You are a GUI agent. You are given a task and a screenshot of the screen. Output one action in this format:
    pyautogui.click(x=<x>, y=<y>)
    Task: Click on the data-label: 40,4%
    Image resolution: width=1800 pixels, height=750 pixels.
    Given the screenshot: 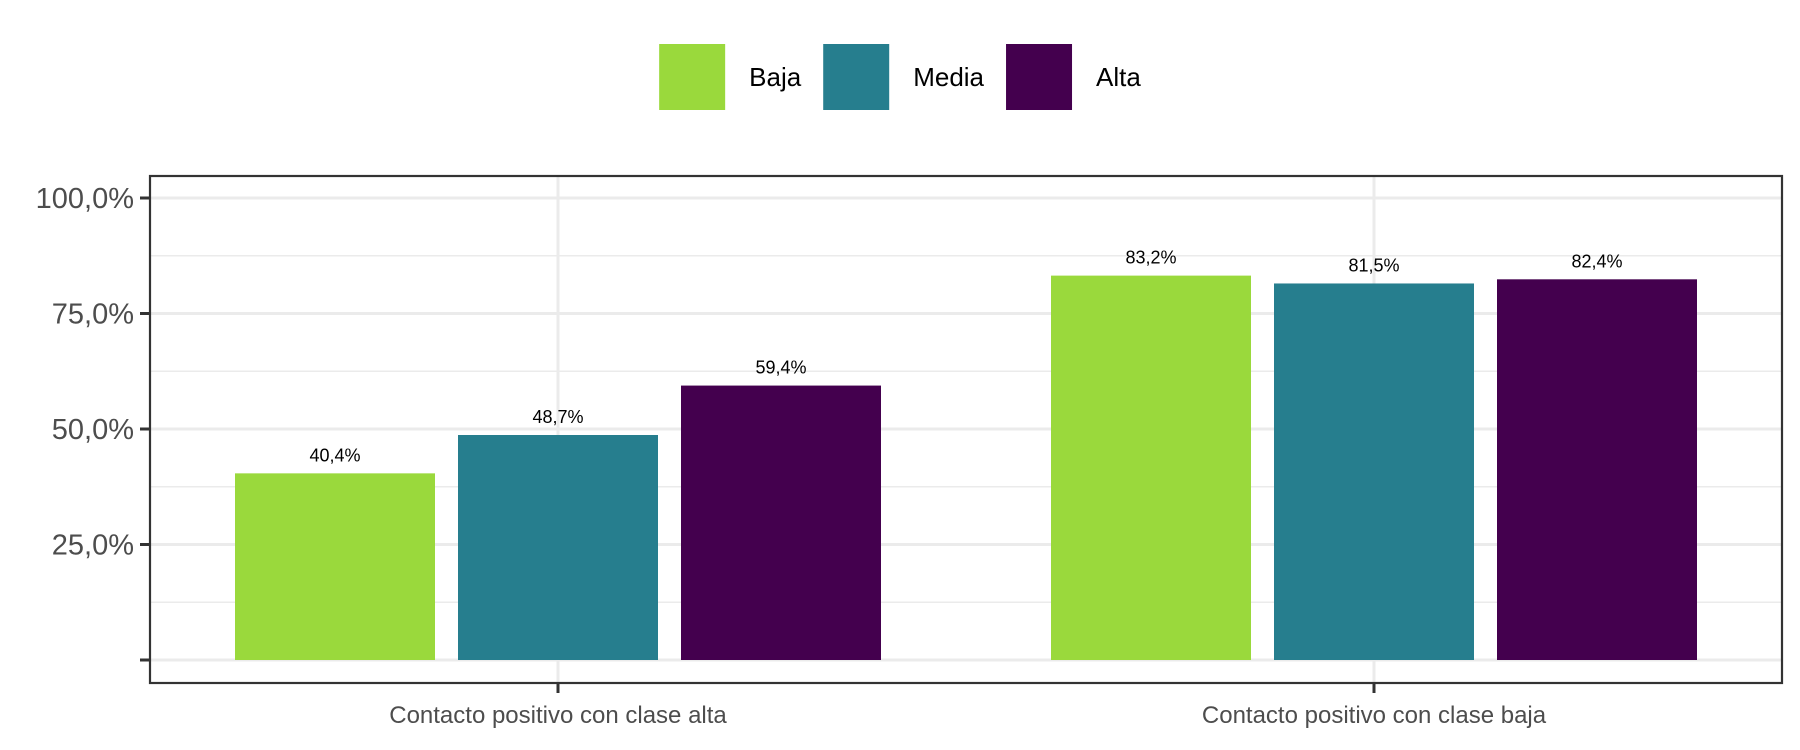 What is the action you would take?
    pyautogui.click(x=334, y=455)
    